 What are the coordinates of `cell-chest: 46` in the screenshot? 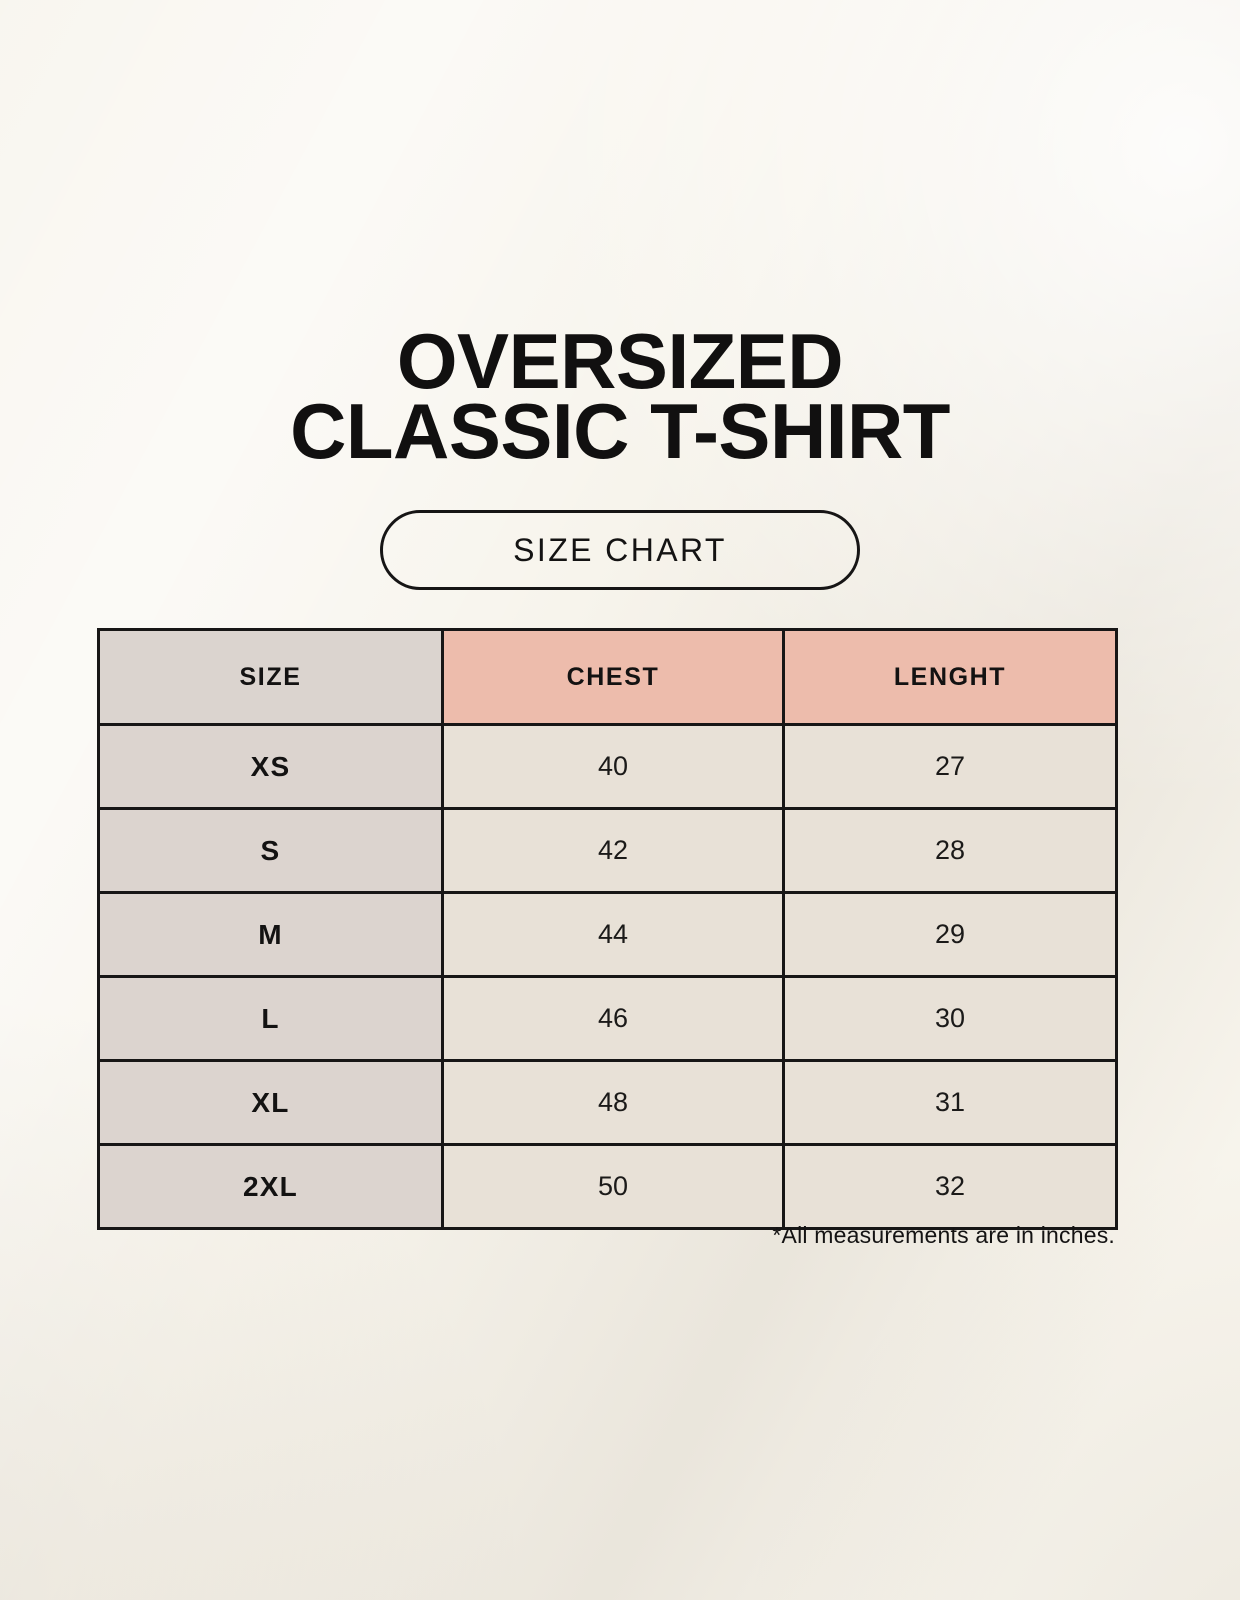 It's located at (613, 1018).